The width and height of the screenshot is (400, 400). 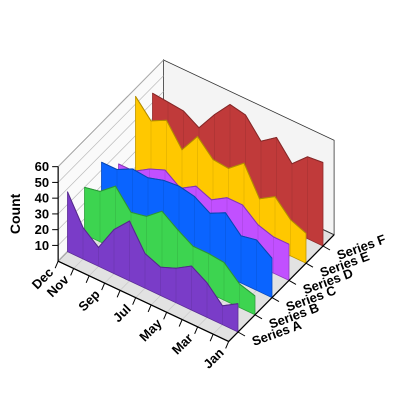 I want to click on y-tick-label: 10, so click(x=42, y=245).